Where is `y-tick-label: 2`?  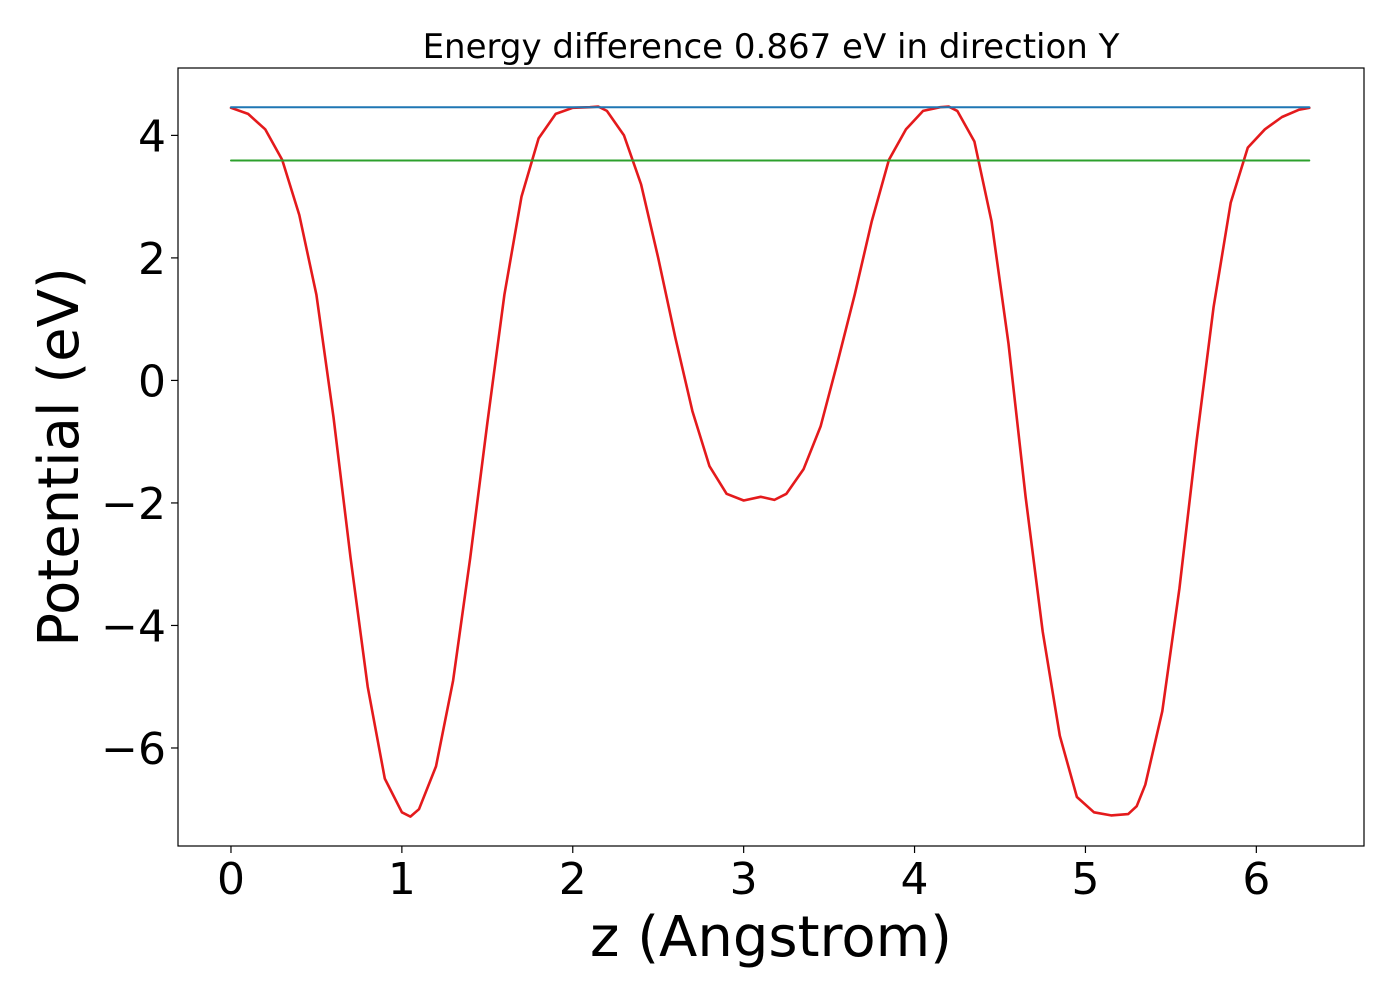 y-tick-label: 2 is located at coordinates (152, 259).